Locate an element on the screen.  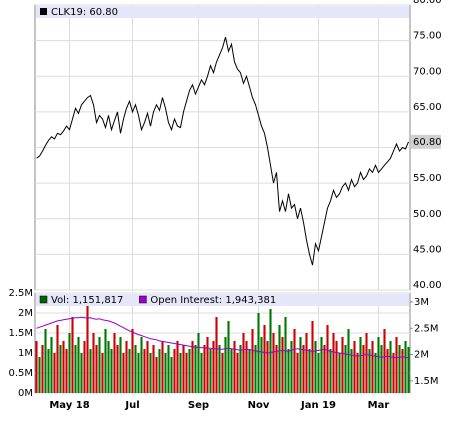
legend-label: Open Interest: 1,943,381 is located at coordinates (213, 300).